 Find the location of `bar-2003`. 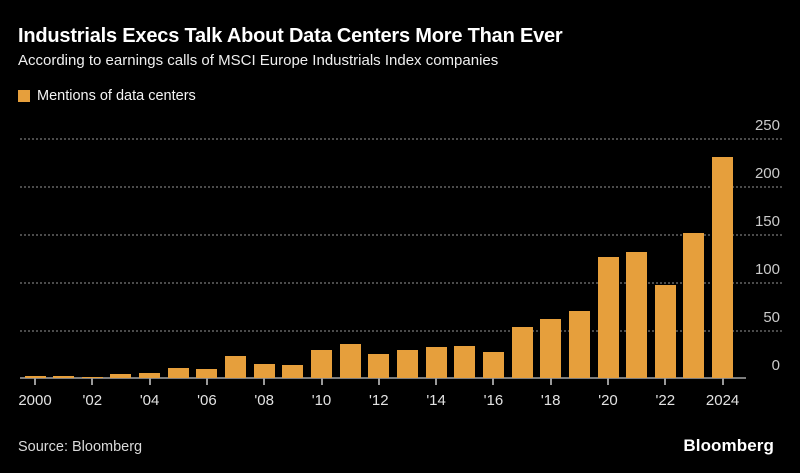

bar-2003 is located at coordinates (121, 376).